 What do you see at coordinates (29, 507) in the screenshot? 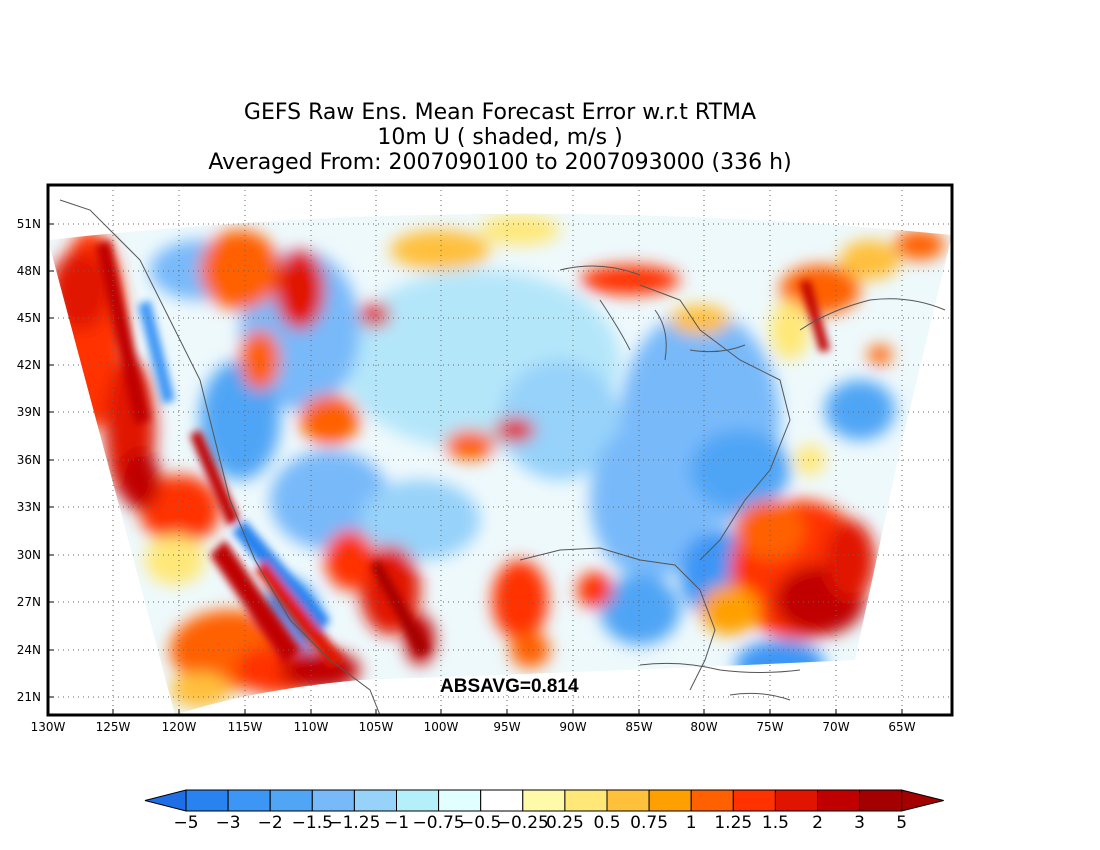
I see `lat-label: 33N` at bounding box center [29, 507].